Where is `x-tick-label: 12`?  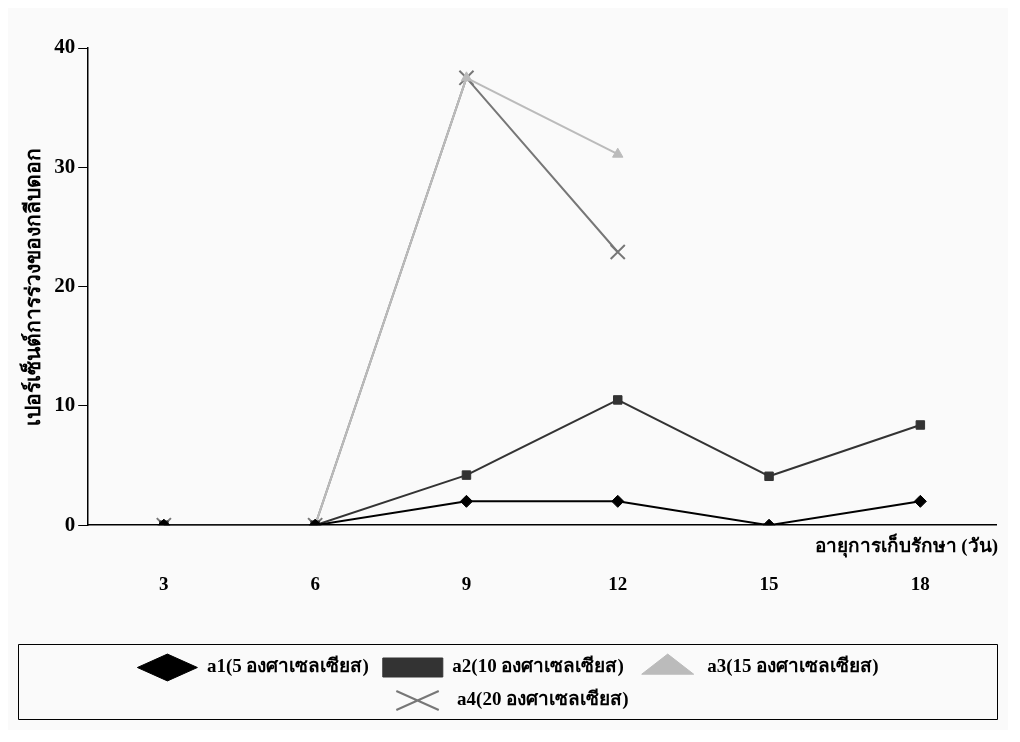 x-tick-label: 12 is located at coordinates (618, 583).